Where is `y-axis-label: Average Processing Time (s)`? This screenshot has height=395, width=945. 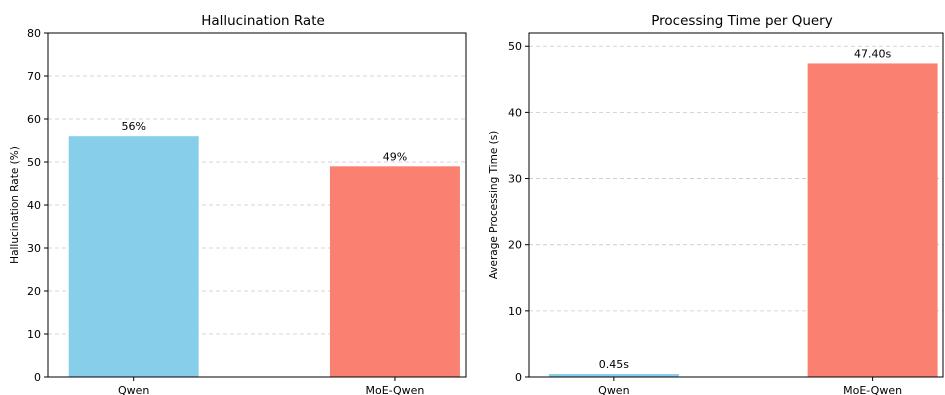
y-axis-label: Average Processing Time (s) is located at coordinates (494, 205).